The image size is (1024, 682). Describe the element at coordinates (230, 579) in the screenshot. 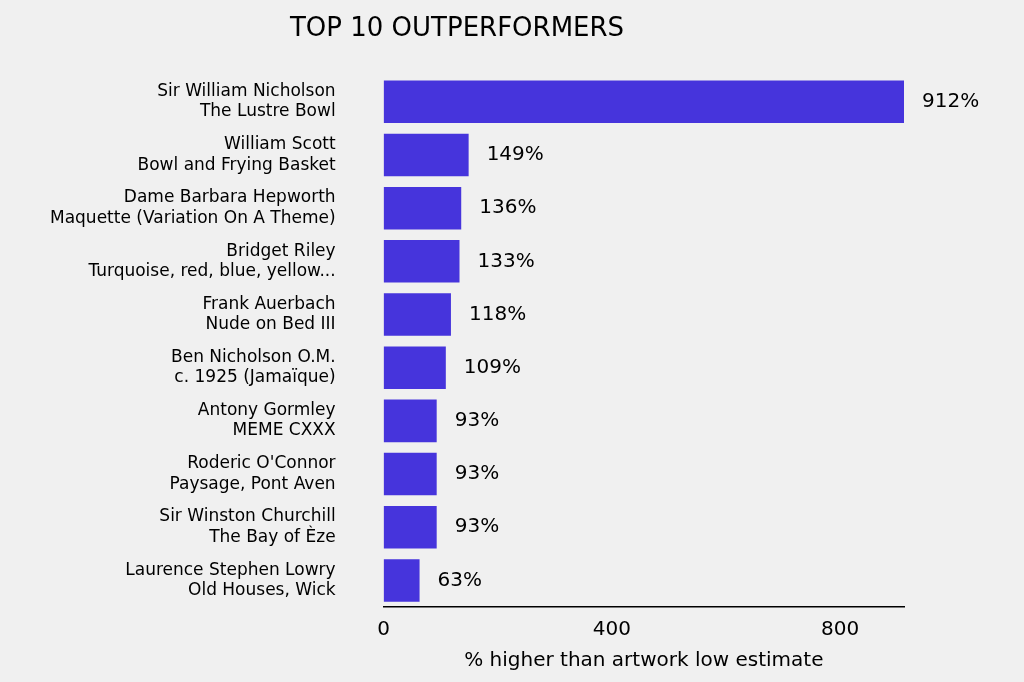

I see `y-tick-label: Laurence Stephen Lowry Old Houses, Wick` at that location.